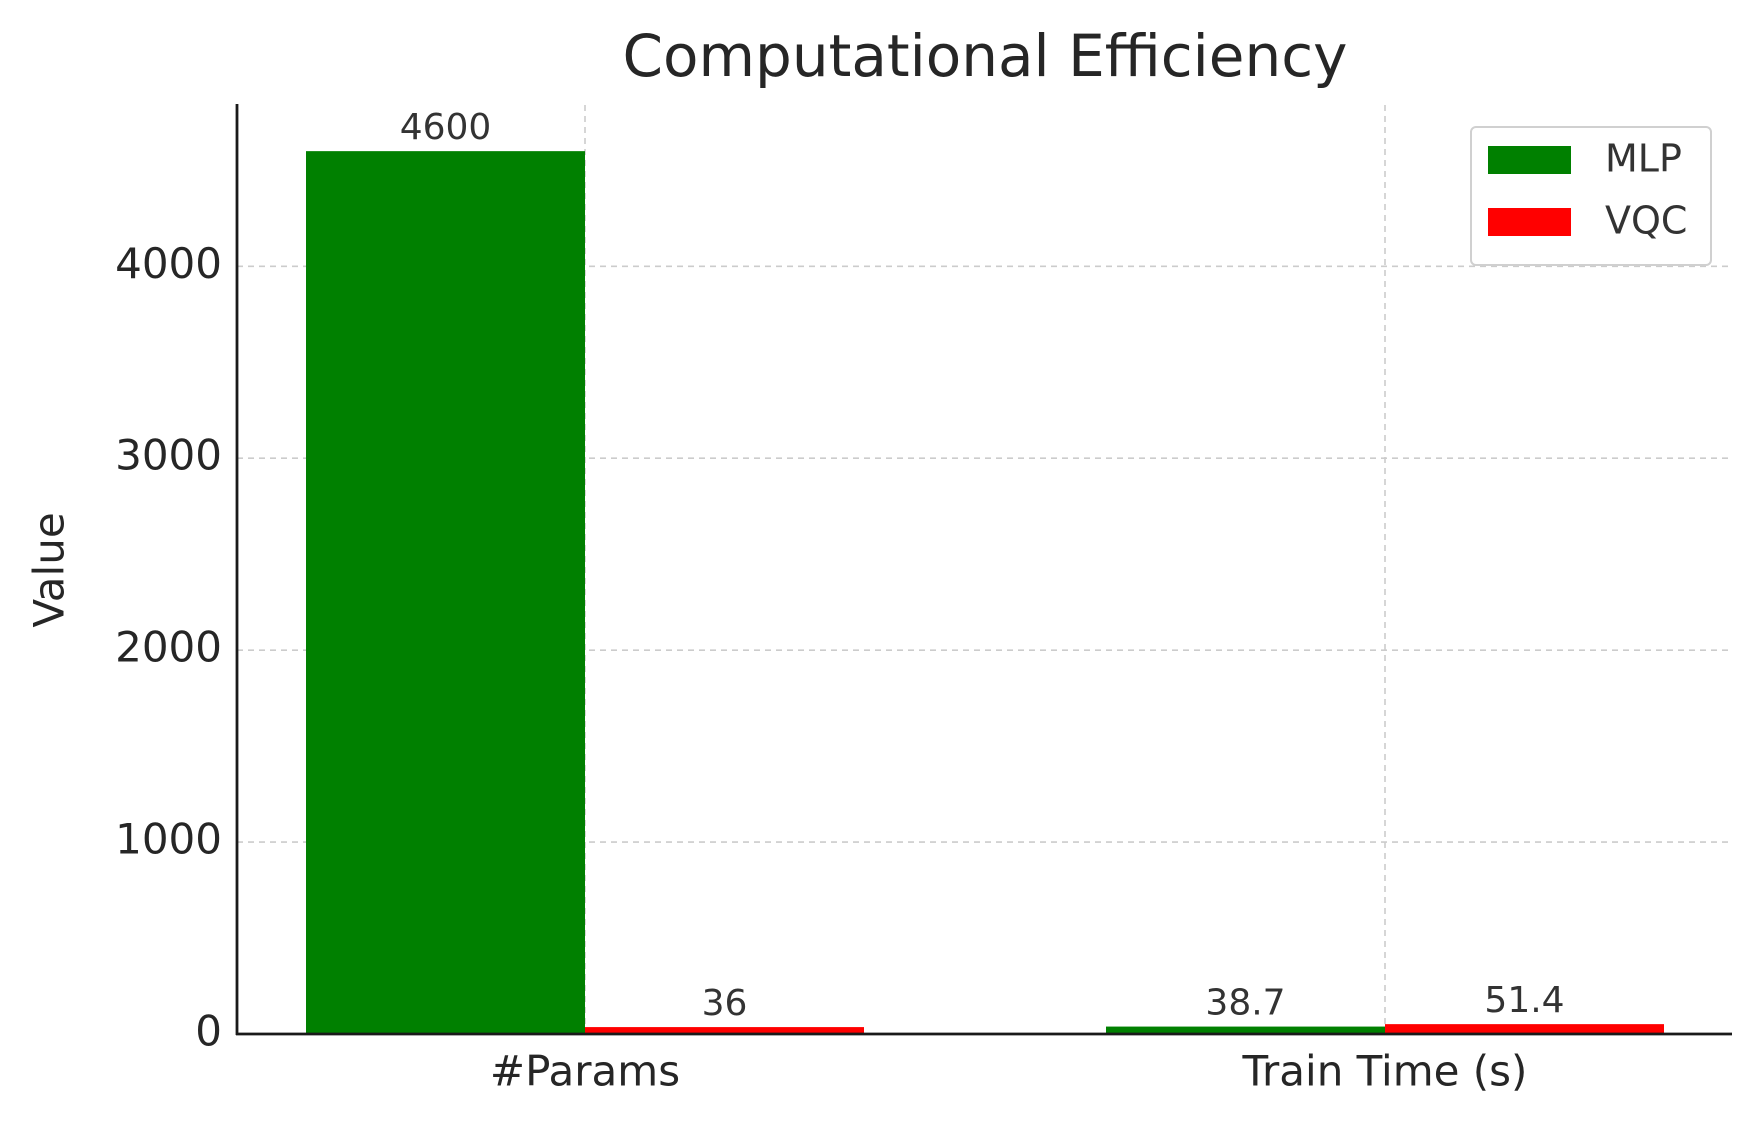  What do you see at coordinates (208, 1031) in the screenshot?
I see `y-tick-label: 0` at bounding box center [208, 1031].